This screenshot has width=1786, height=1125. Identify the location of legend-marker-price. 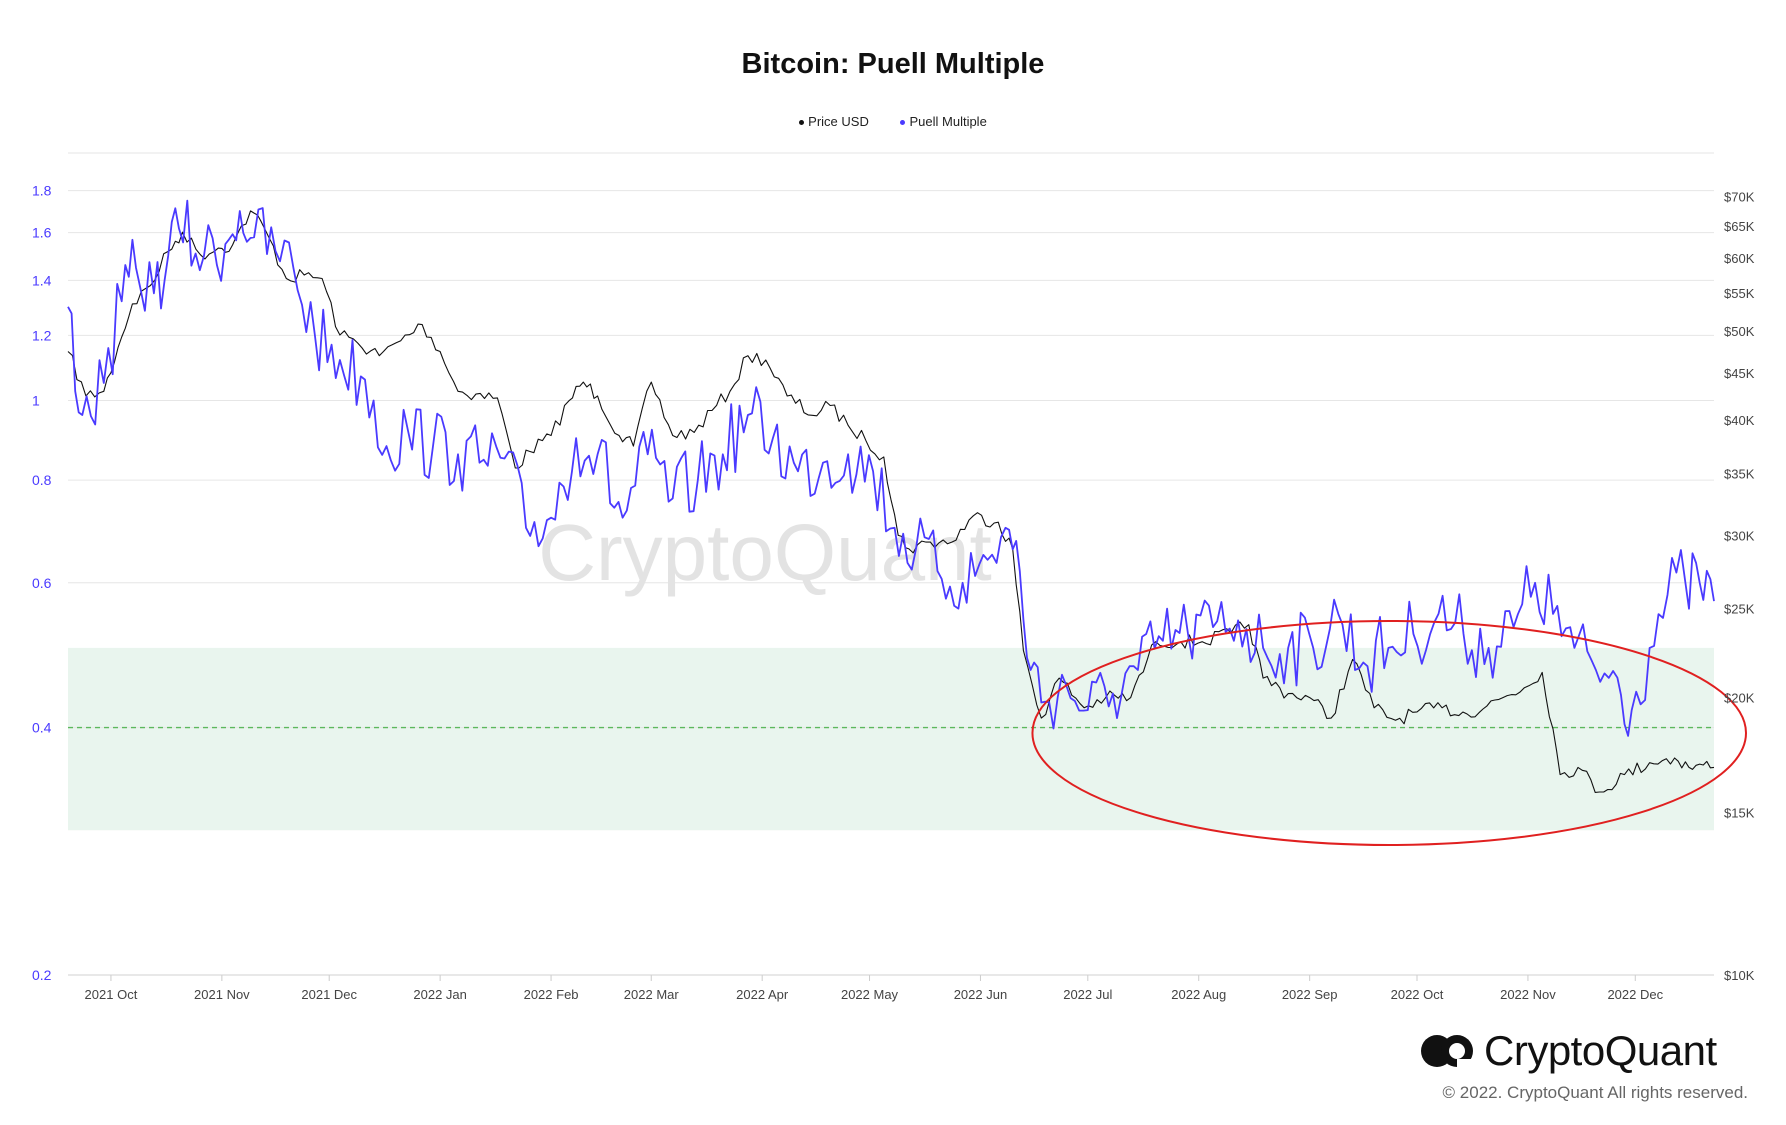
(802, 123).